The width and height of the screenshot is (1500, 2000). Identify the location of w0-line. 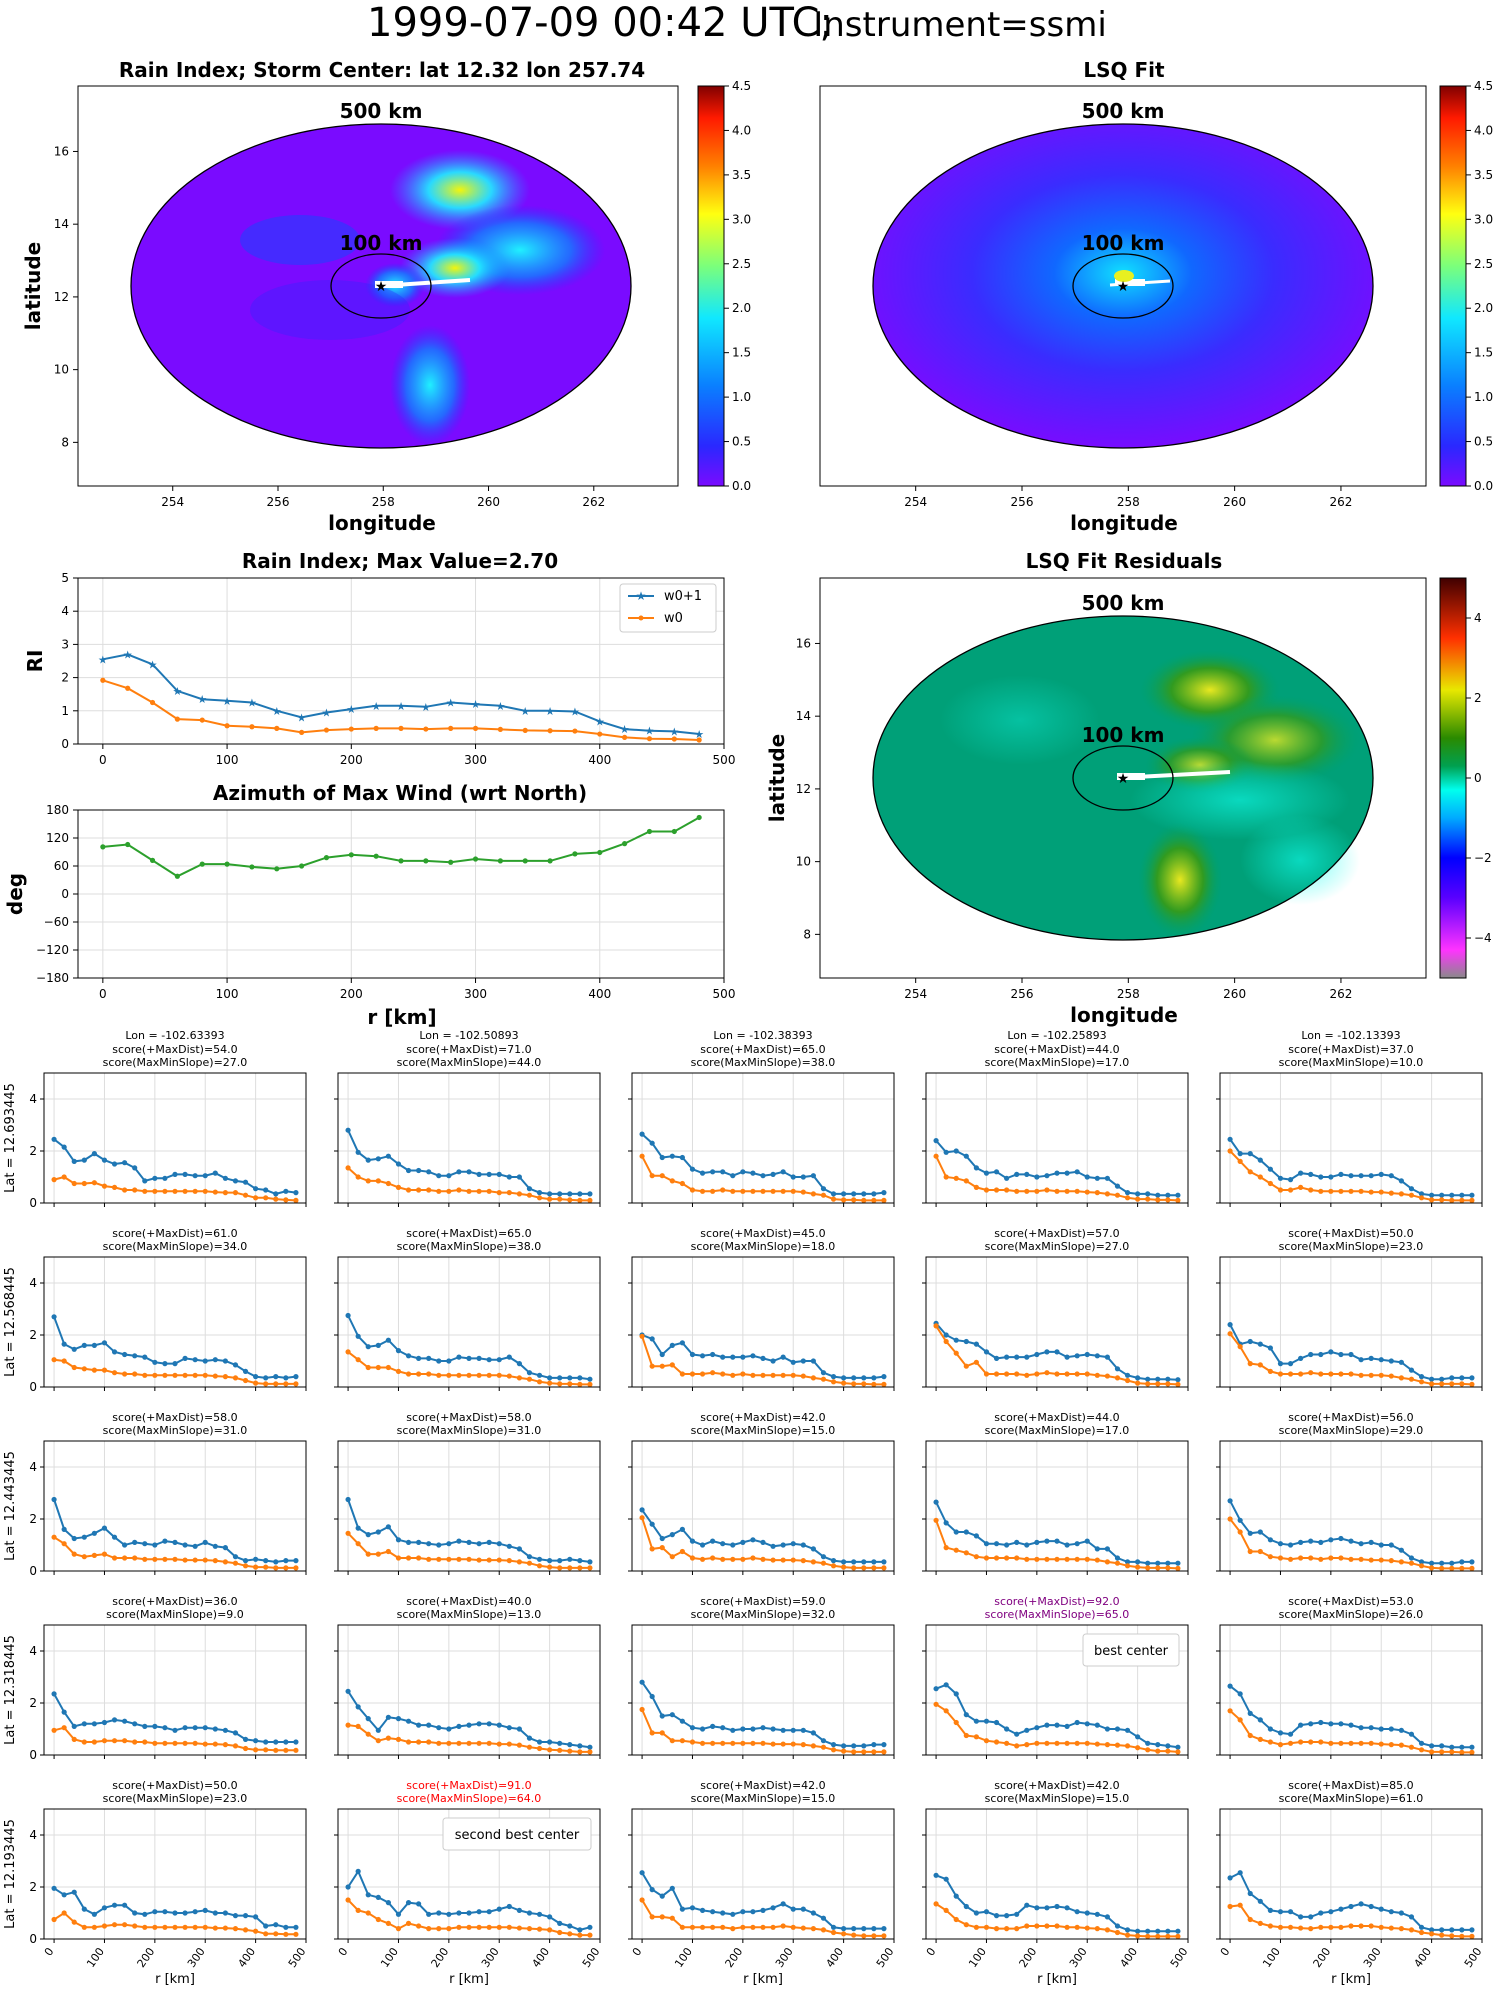
(468, 1550).